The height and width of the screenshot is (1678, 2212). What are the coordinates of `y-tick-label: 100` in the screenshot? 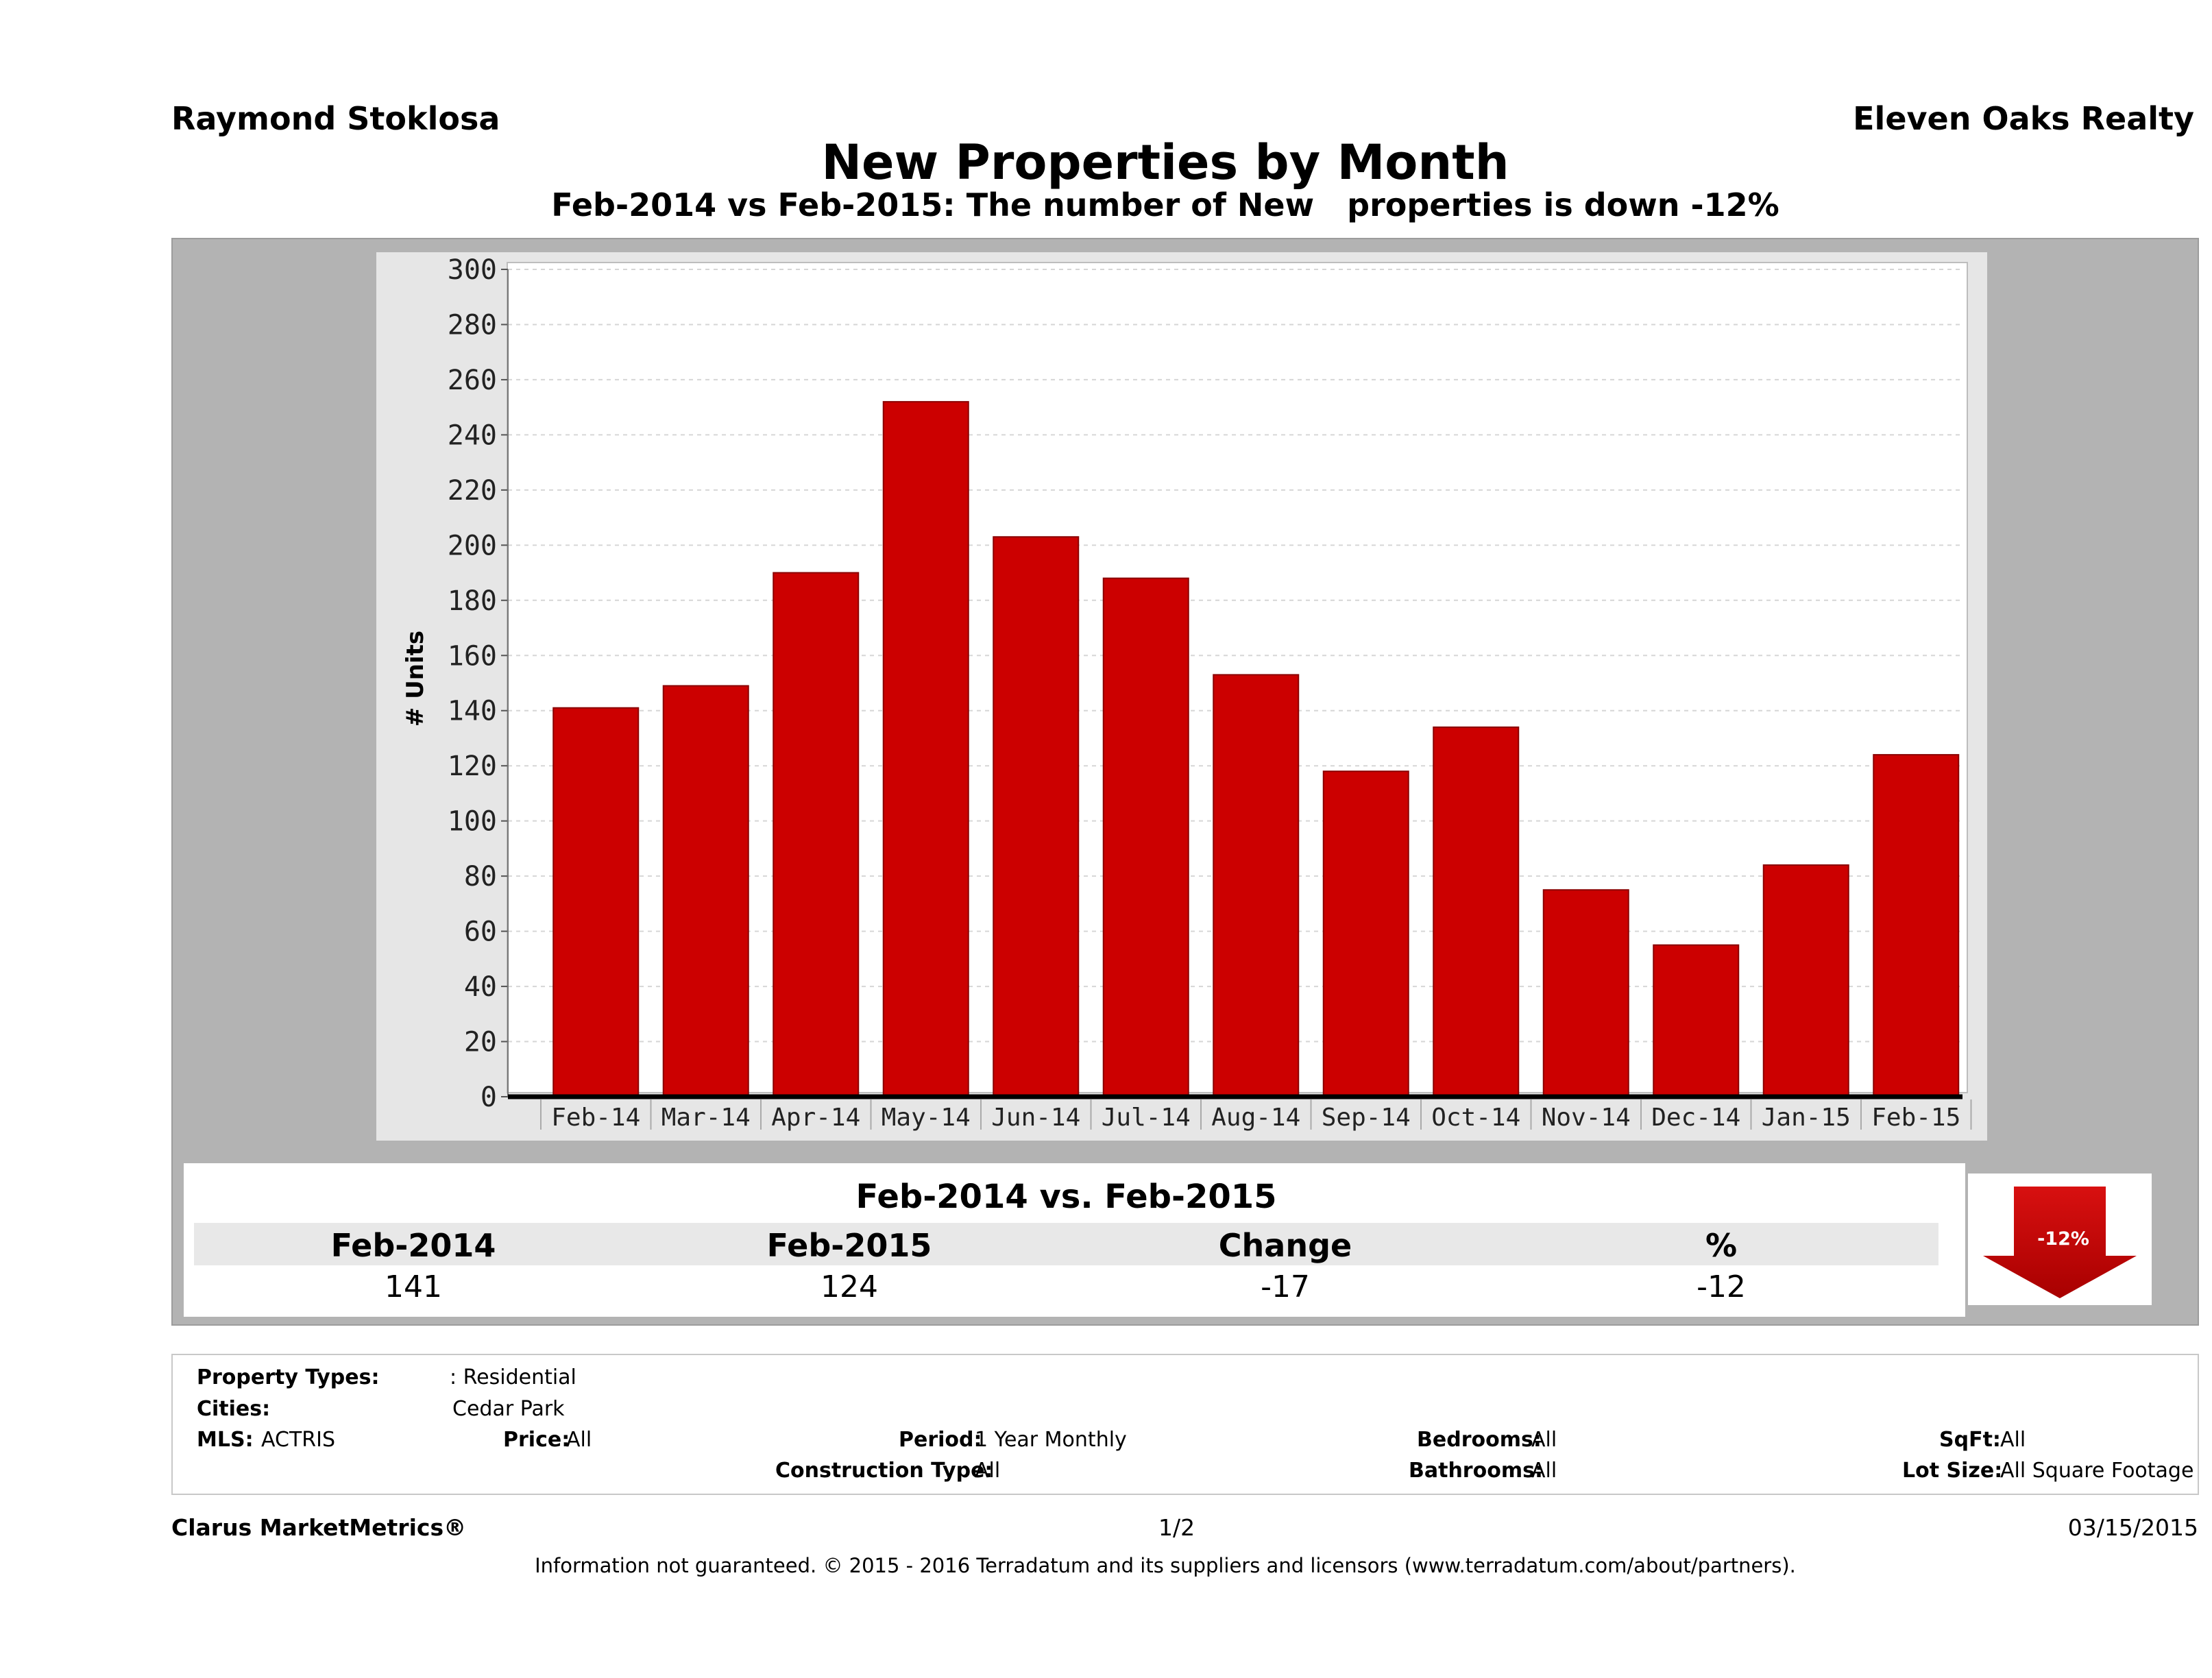 It's located at (472, 822).